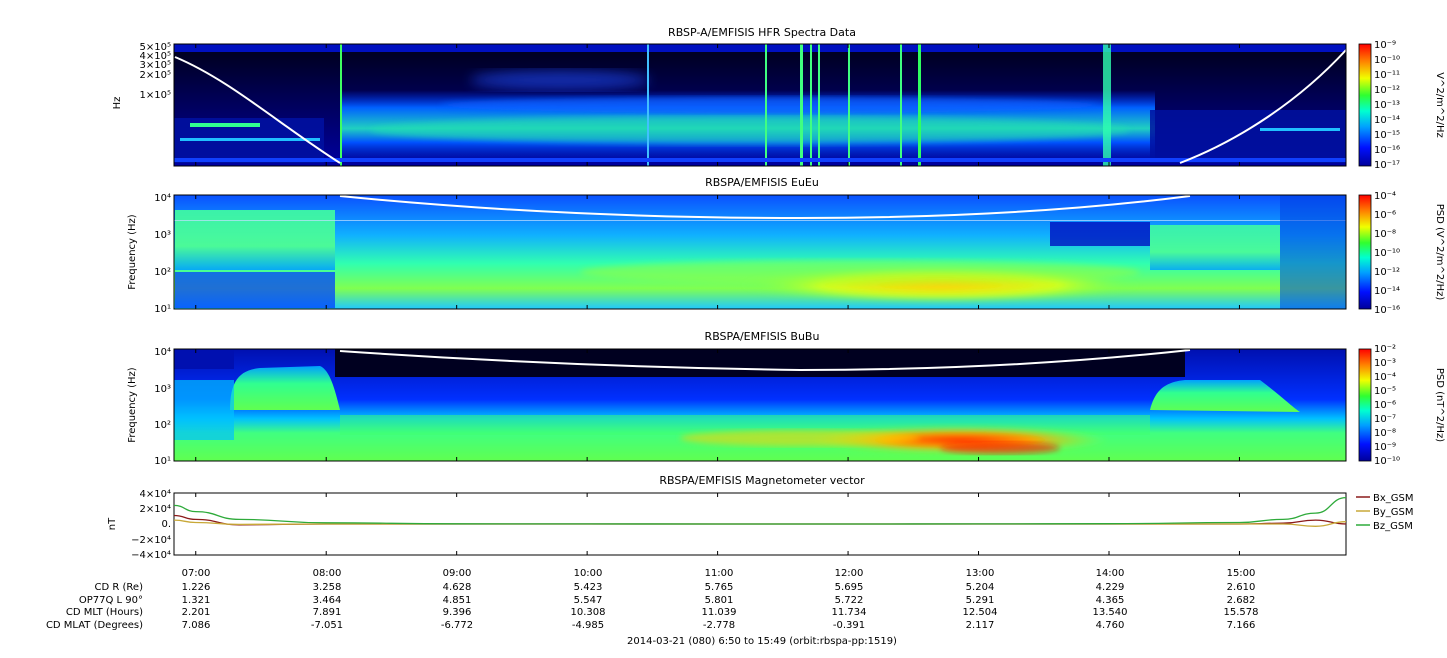 This screenshot has width=1447, height=658. Describe the element at coordinates (1387, 150) in the screenshot. I see `hfr-cbar-tick: 10⁻¹⁶` at that location.